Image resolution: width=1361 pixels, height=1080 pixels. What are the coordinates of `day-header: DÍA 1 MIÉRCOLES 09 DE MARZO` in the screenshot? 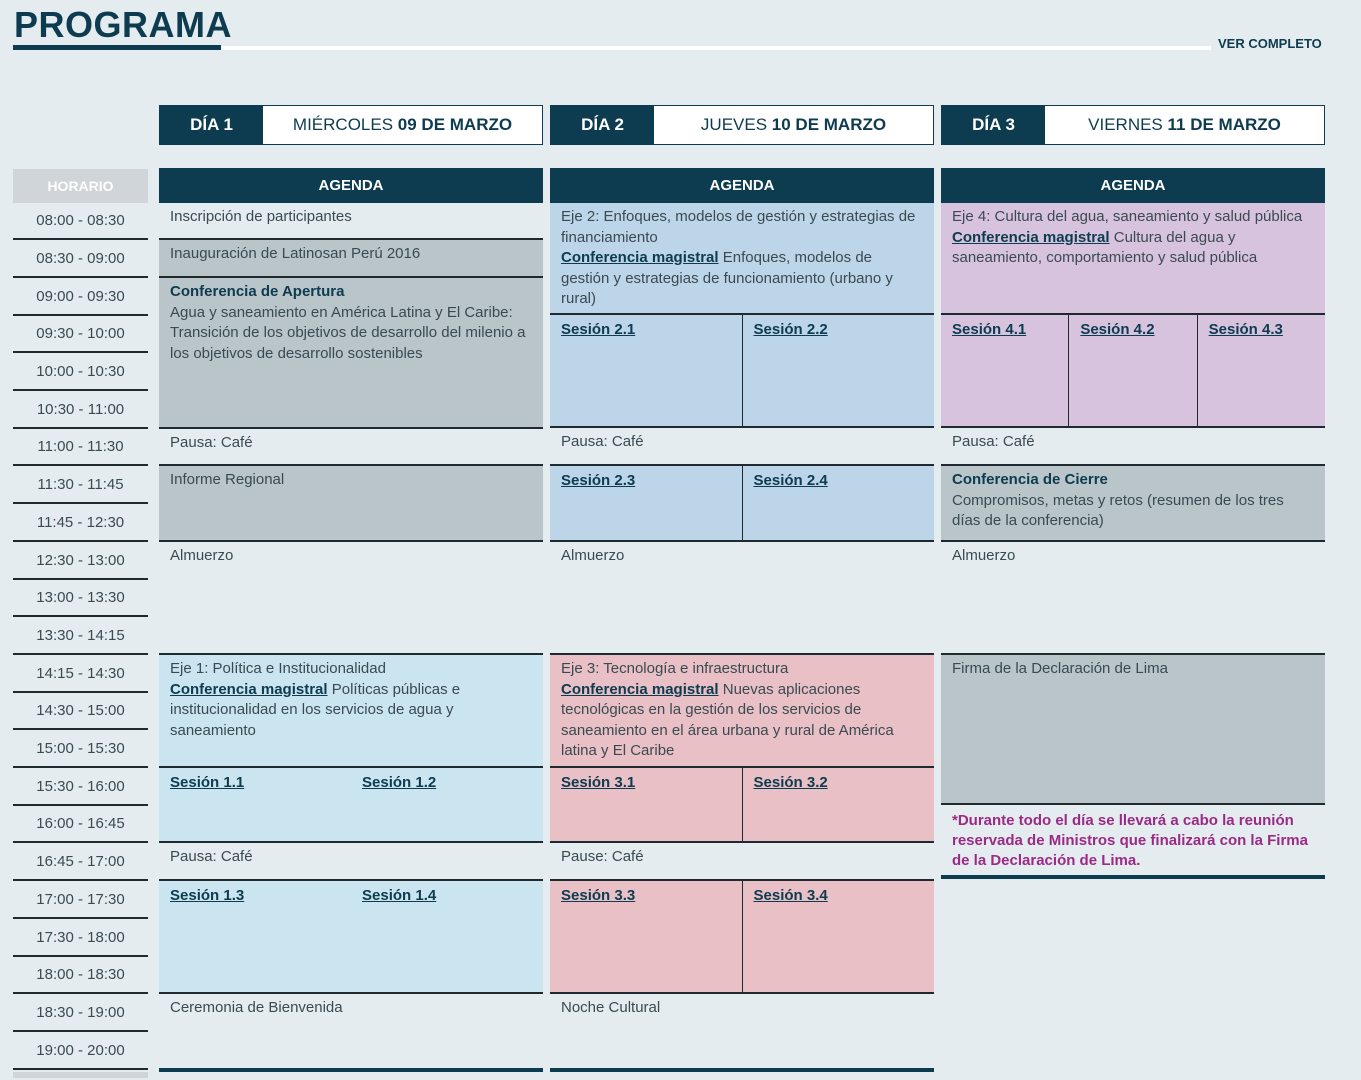 It's located at (351, 125).